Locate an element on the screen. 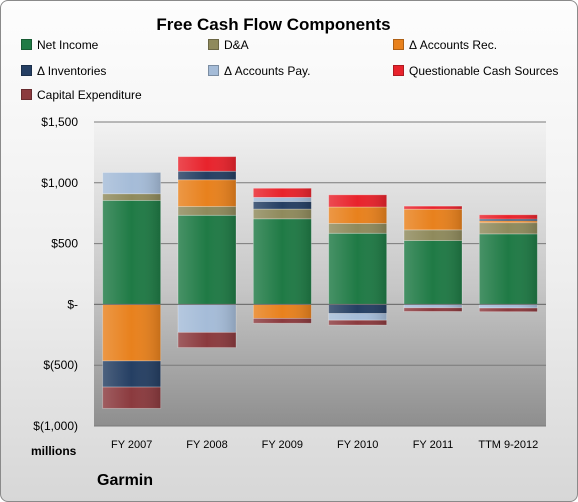 This screenshot has width=578, height=502. legend-label: Δ Accounts Rec. is located at coordinates (453, 45).